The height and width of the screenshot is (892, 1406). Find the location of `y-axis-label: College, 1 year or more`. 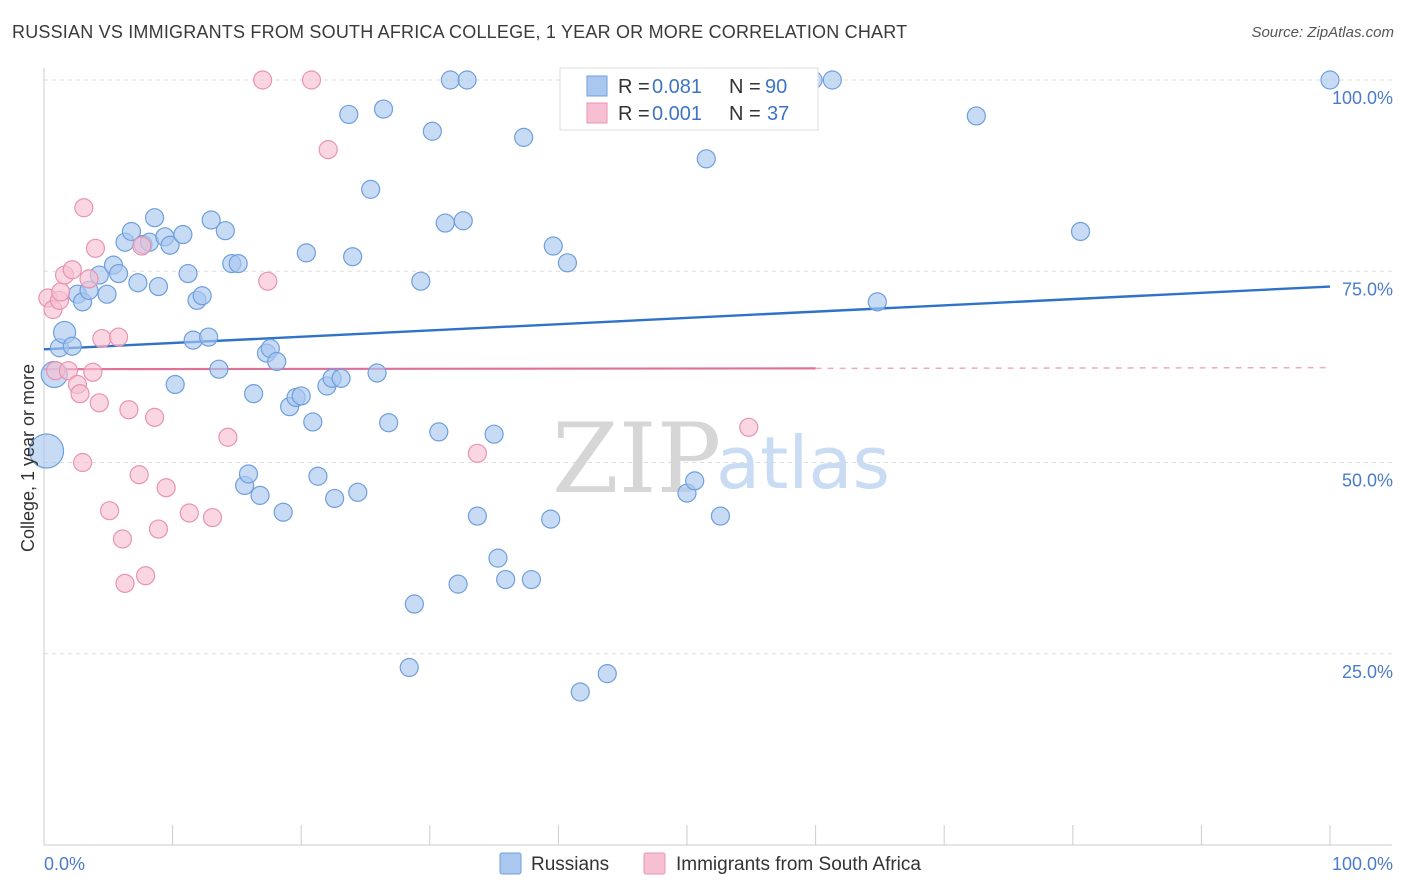

y-axis-label: College, 1 year or more is located at coordinates (28, 458).